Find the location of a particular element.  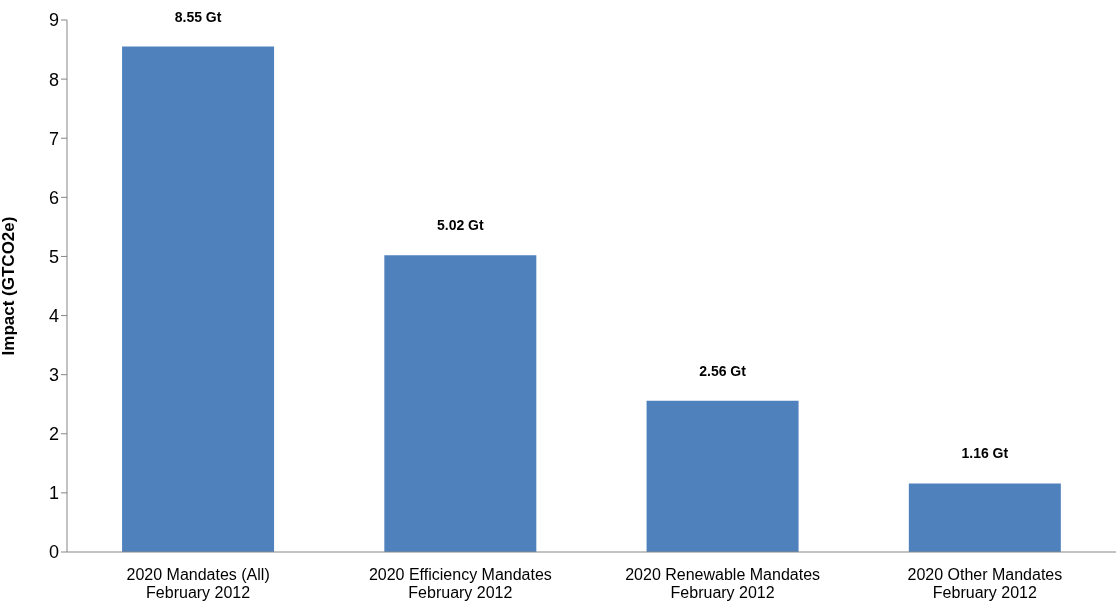

data-label: 1.16 Gt is located at coordinates (985, 453).